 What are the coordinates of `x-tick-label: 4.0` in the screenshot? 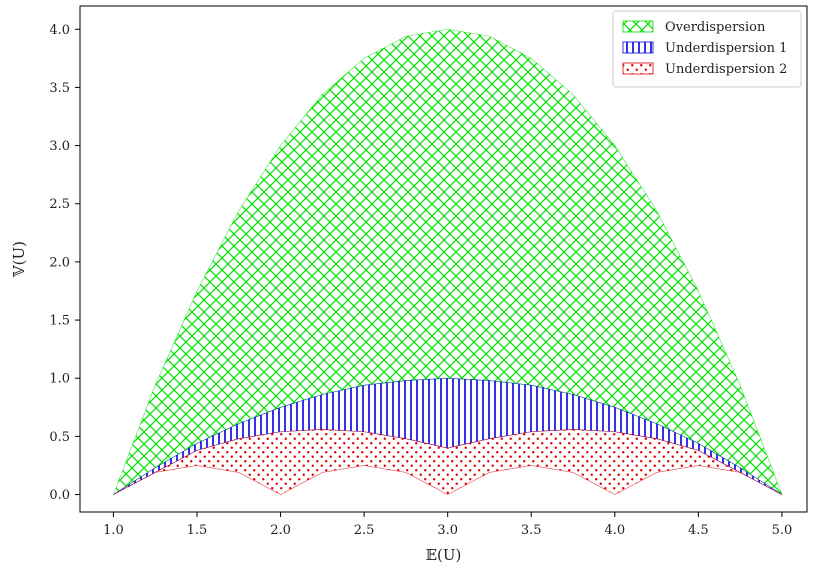 It's located at (614, 530).